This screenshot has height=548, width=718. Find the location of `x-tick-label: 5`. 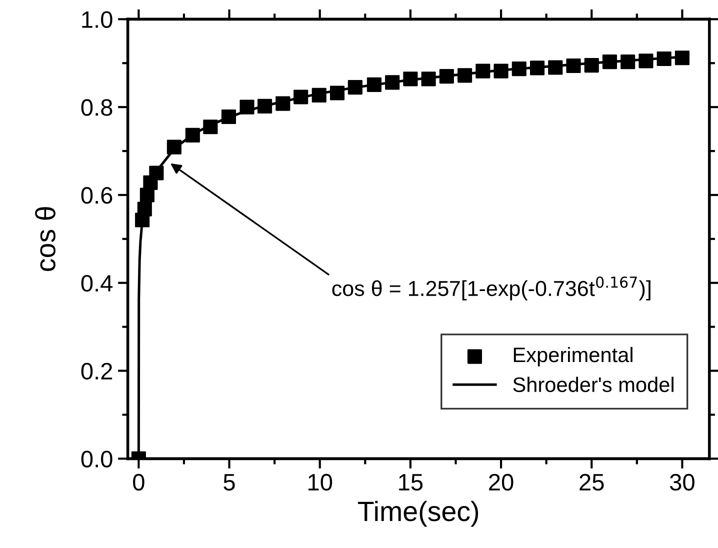

x-tick-label: 5 is located at coordinates (229, 482).